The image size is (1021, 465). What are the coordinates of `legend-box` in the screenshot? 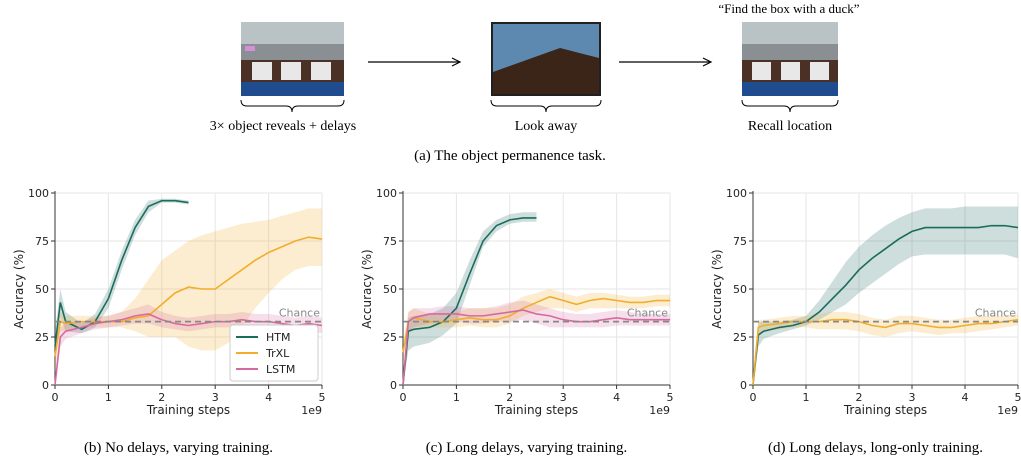 It's located at (274, 353).